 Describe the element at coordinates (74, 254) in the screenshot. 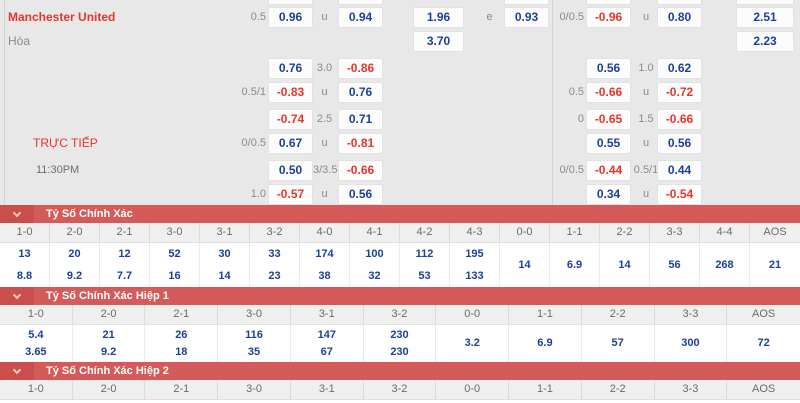

I see `score-odds-value: 20` at that location.